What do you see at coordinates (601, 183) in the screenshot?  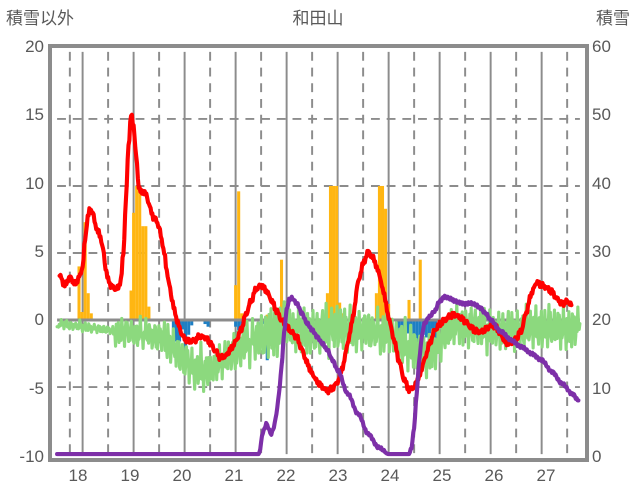 I see `y-tick-right: 40` at bounding box center [601, 183].